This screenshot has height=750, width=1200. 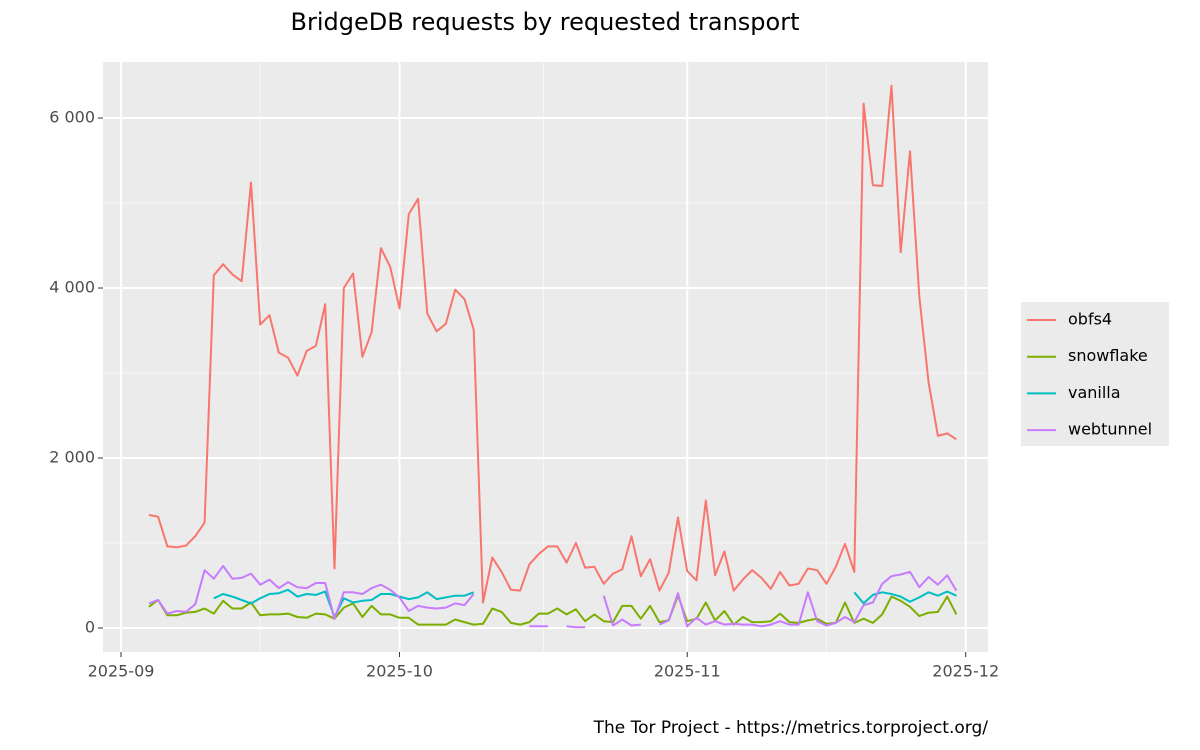 I want to click on legend-label: snowflake, so click(x=1108, y=355).